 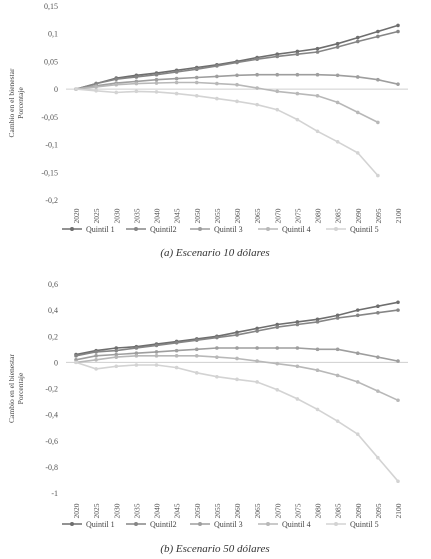 I want to click on x-tick-label: 2050, so click(x=197, y=215).